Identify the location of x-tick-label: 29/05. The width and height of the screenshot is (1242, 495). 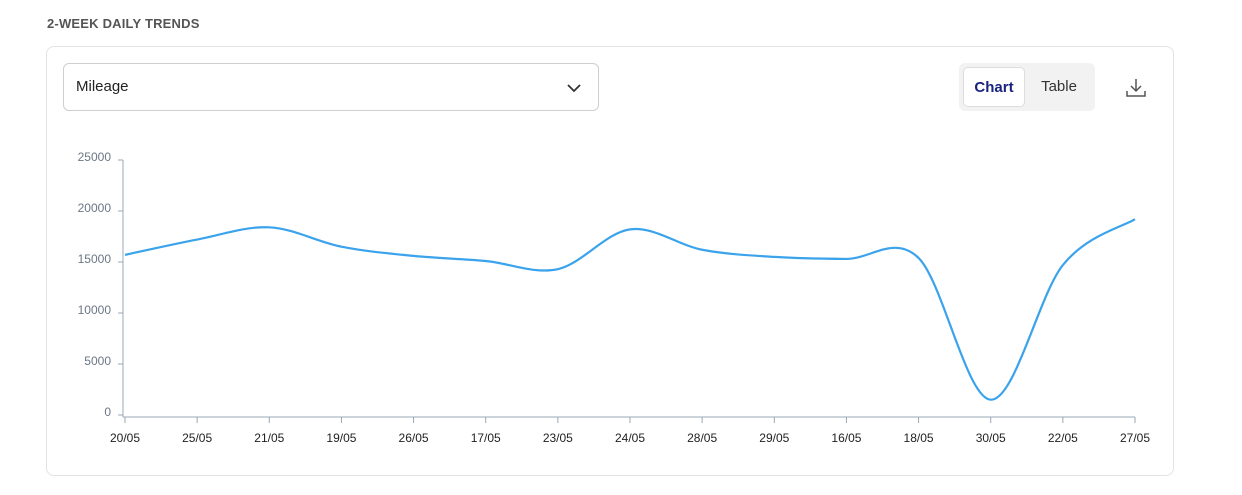
(774, 438).